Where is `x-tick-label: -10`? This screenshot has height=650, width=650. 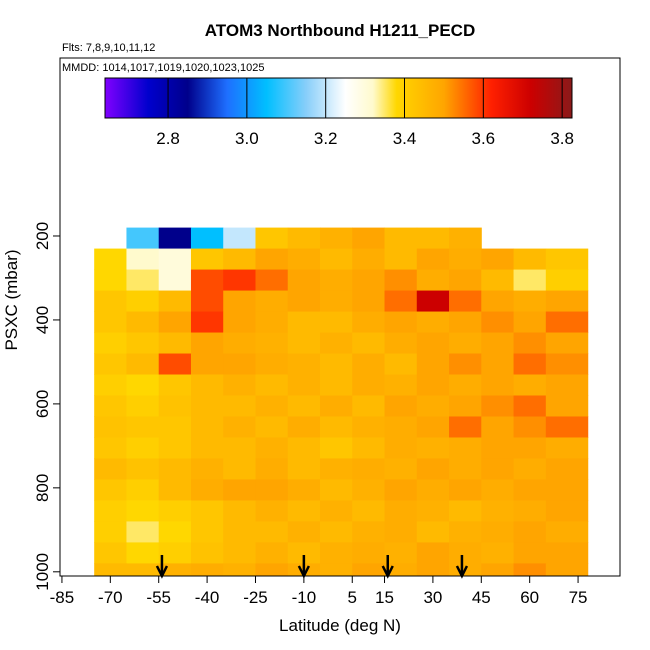
x-tick-label: -10 is located at coordinates (304, 597).